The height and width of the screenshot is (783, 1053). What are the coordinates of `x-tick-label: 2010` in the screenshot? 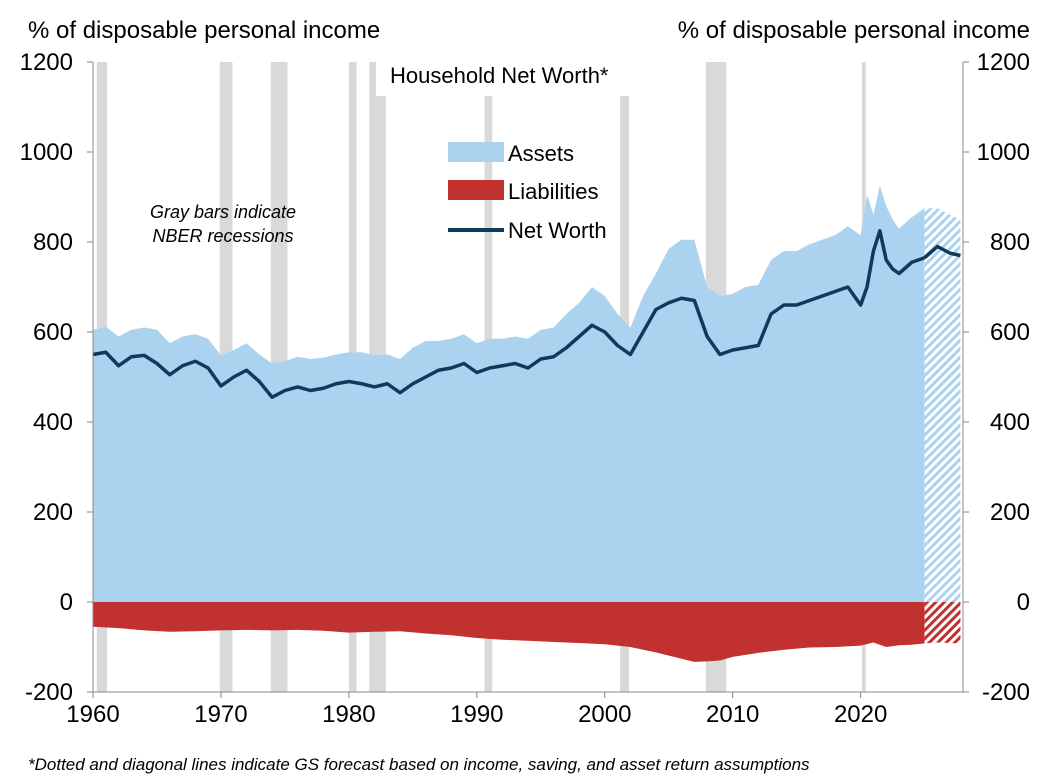 It's located at (732, 714).